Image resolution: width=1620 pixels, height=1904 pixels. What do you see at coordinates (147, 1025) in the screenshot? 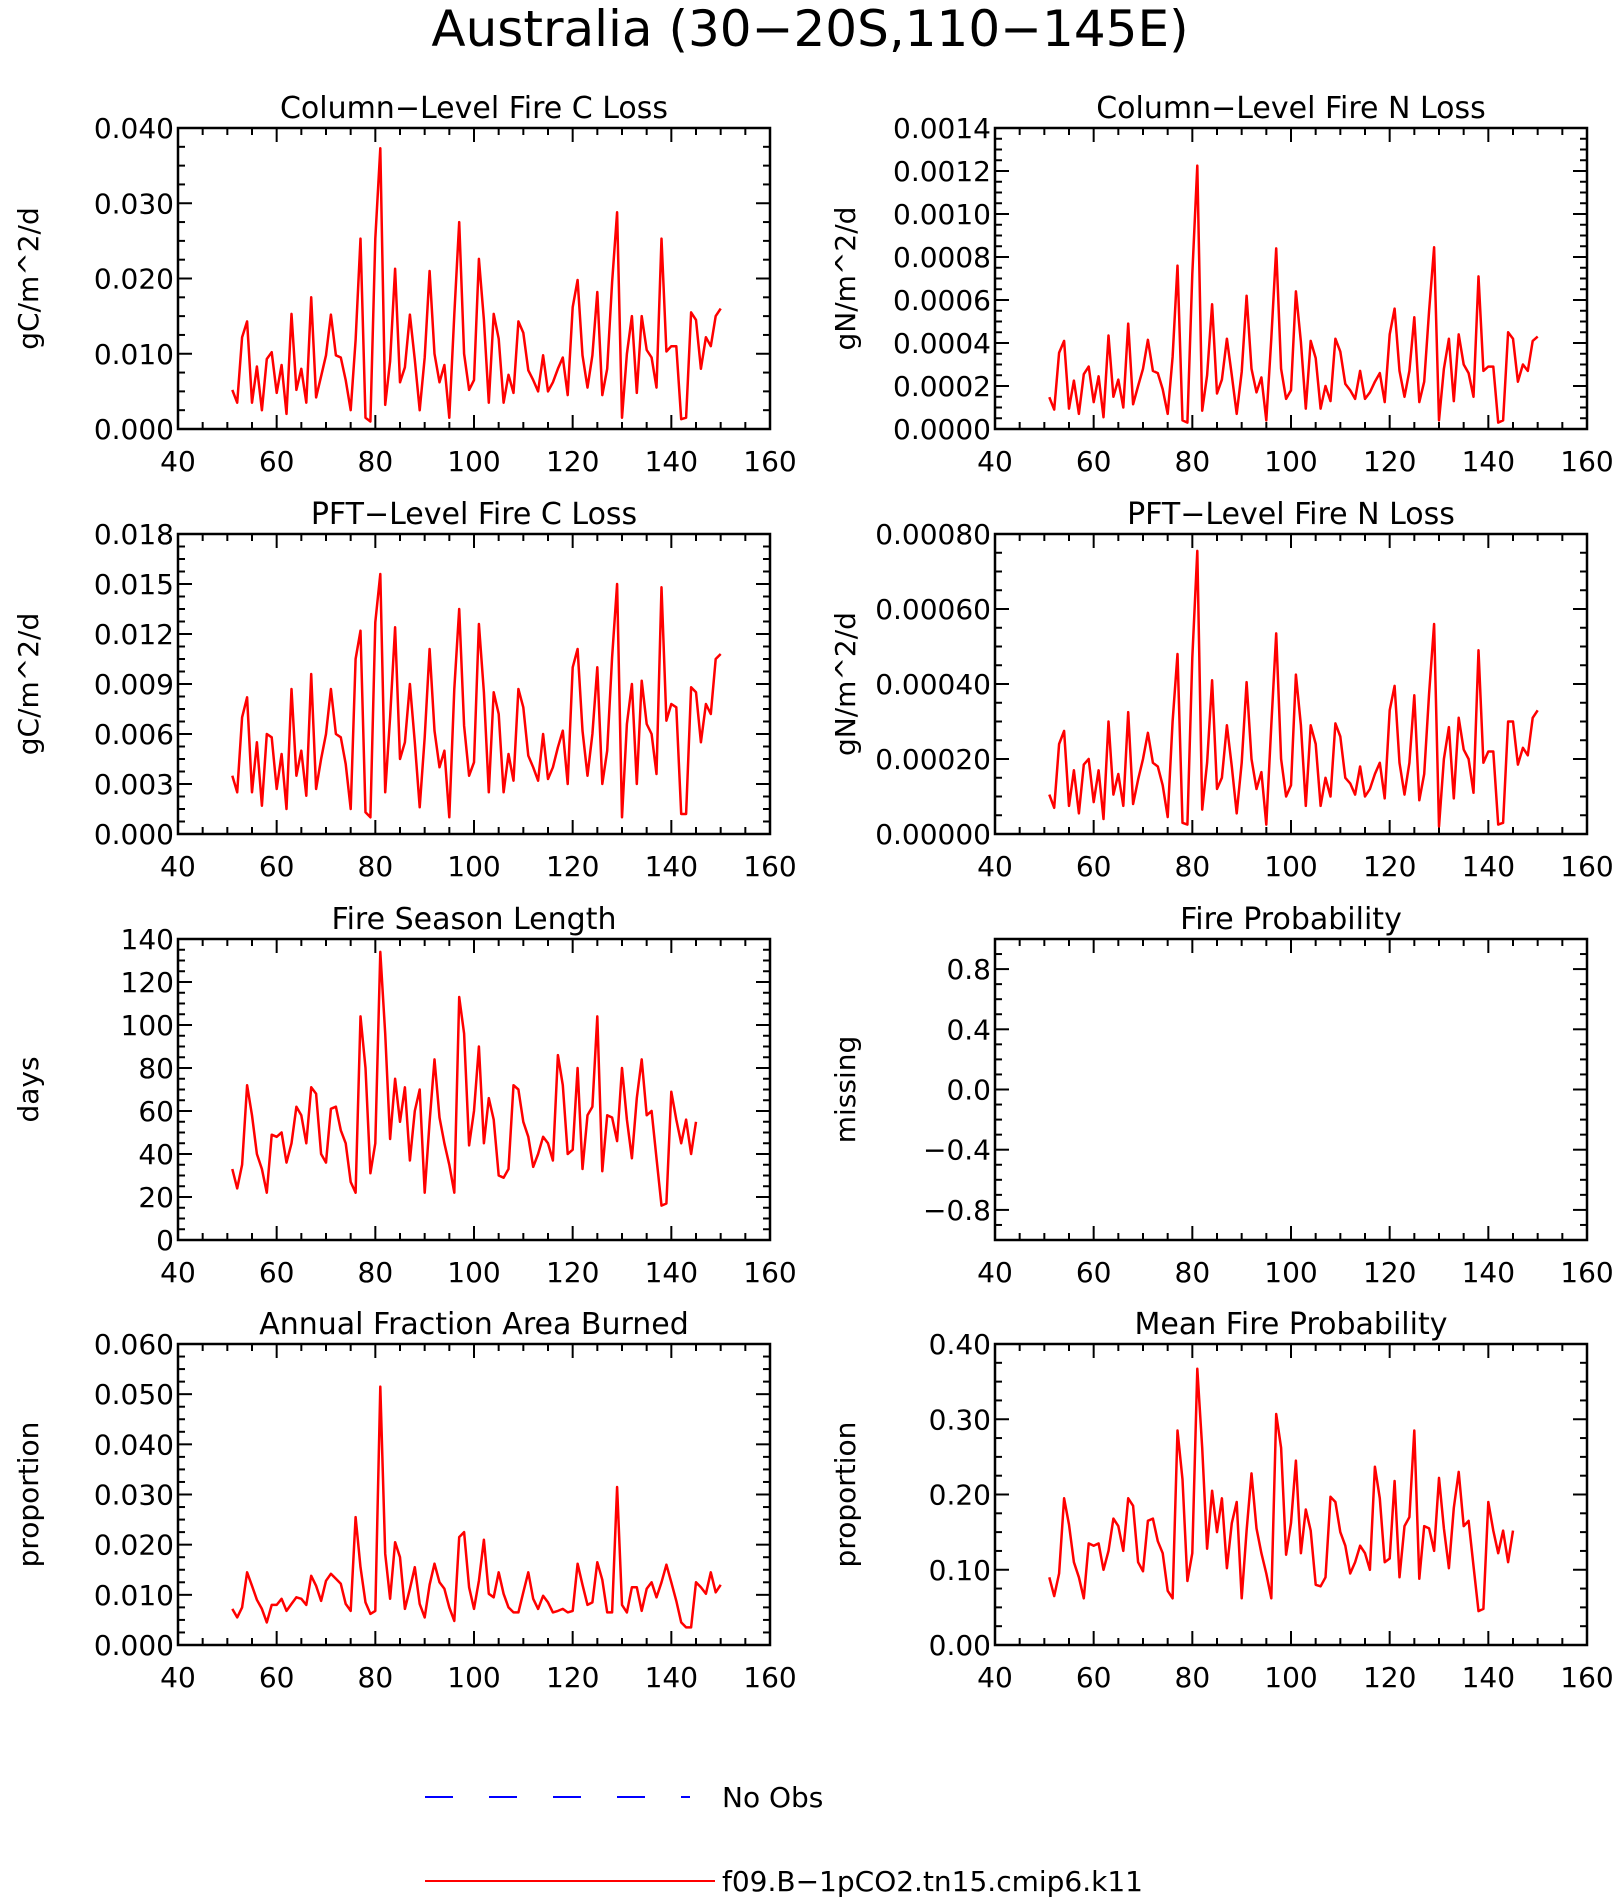
I see `y-tick-label: 100` at bounding box center [147, 1025].